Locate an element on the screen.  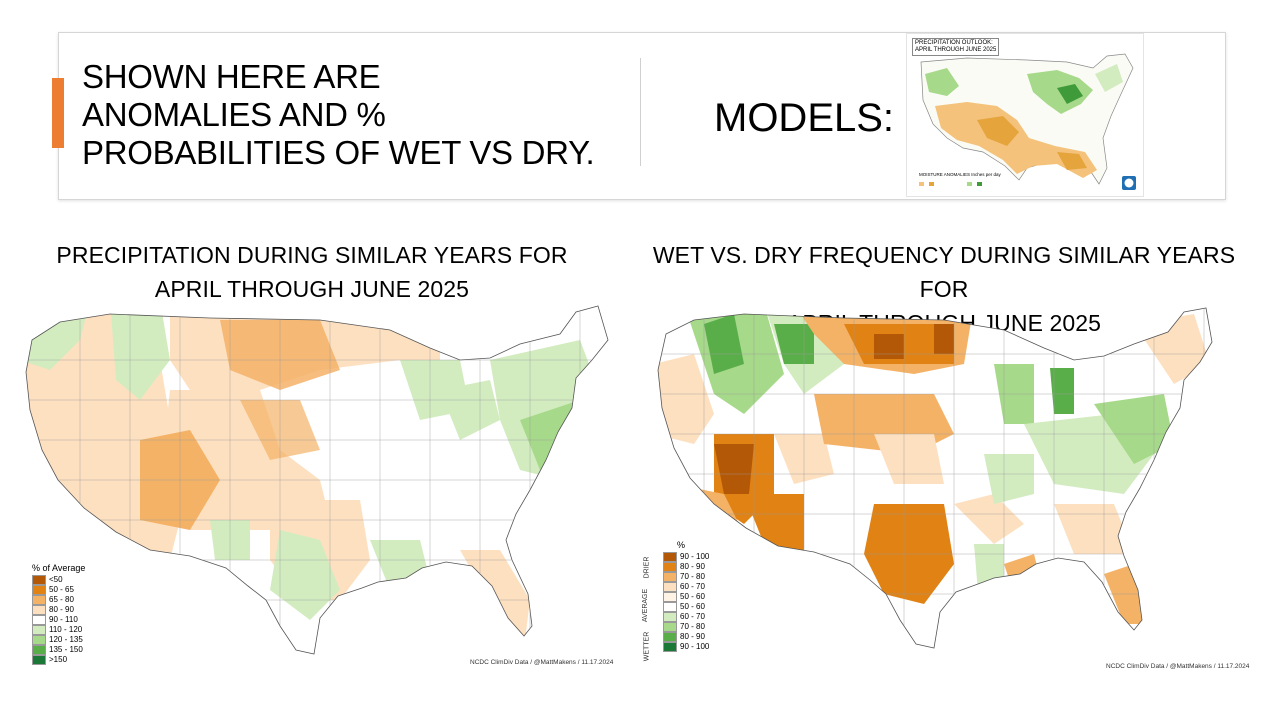
left-legend-item: 120 - 135 is located at coordinates (58, 640).